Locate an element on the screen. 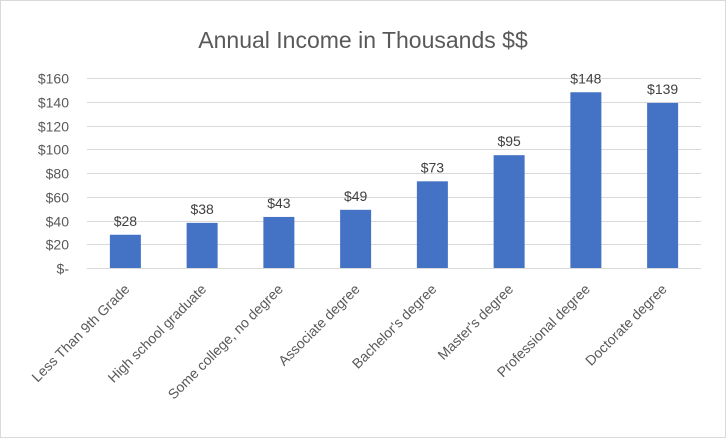  data-label: $28 is located at coordinates (126, 221).